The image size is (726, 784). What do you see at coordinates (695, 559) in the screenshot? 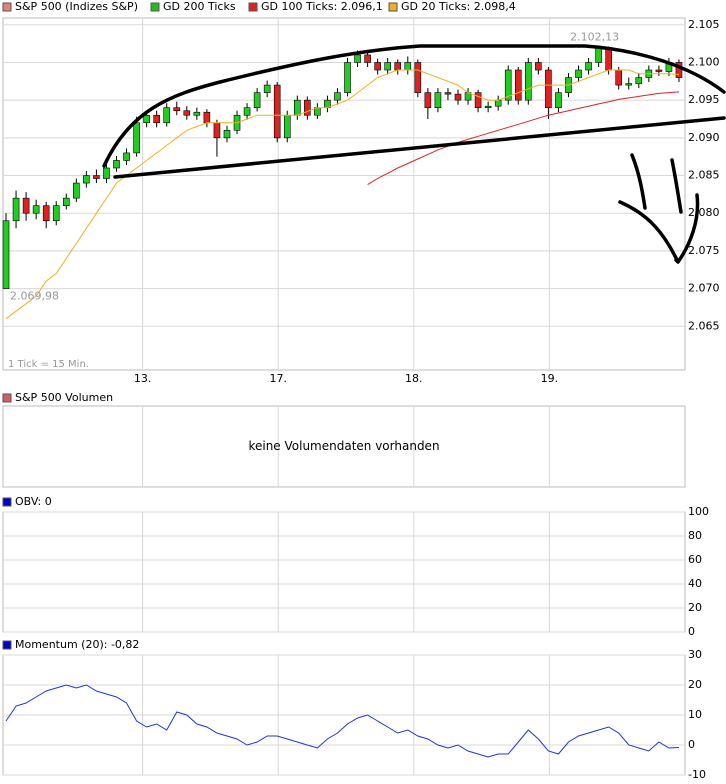
I see `y-tick-label: 60` at bounding box center [695, 559].